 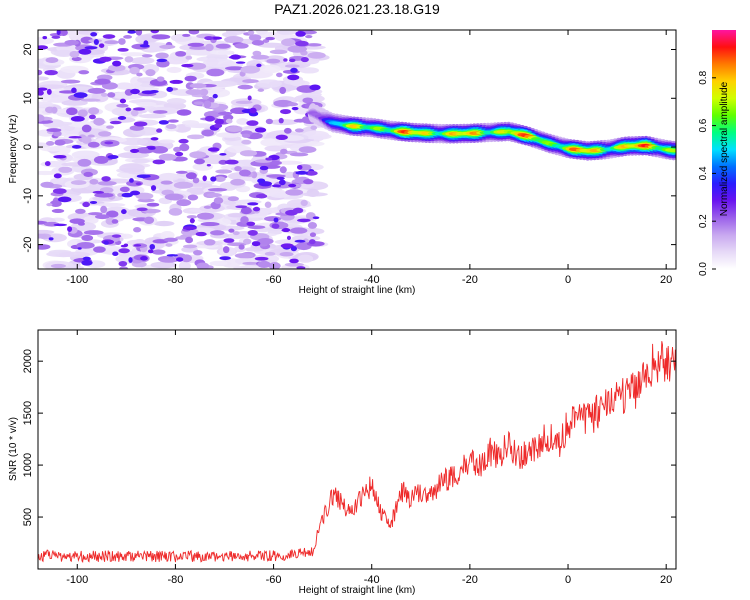 What do you see at coordinates (274, 280) in the screenshot?
I see `spectrogram-x-tick-label: -60` at bounding box center [274, 280].